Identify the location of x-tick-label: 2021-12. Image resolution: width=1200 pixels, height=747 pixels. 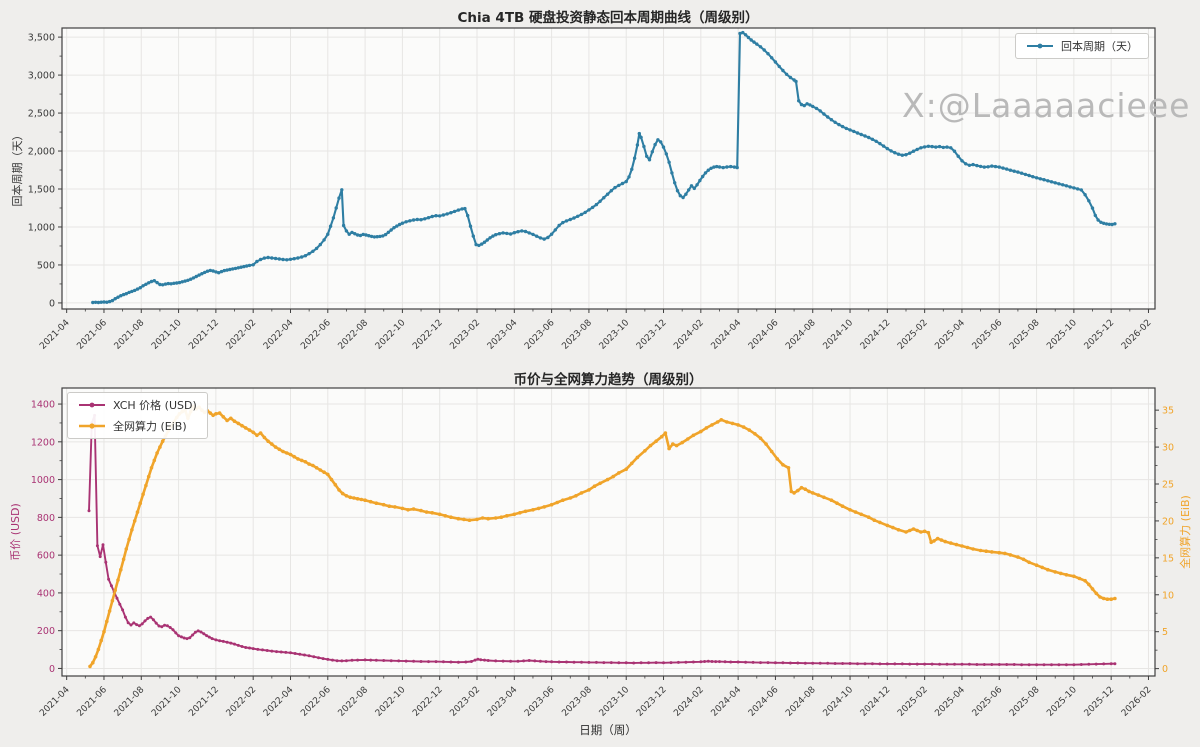
(204, 702).